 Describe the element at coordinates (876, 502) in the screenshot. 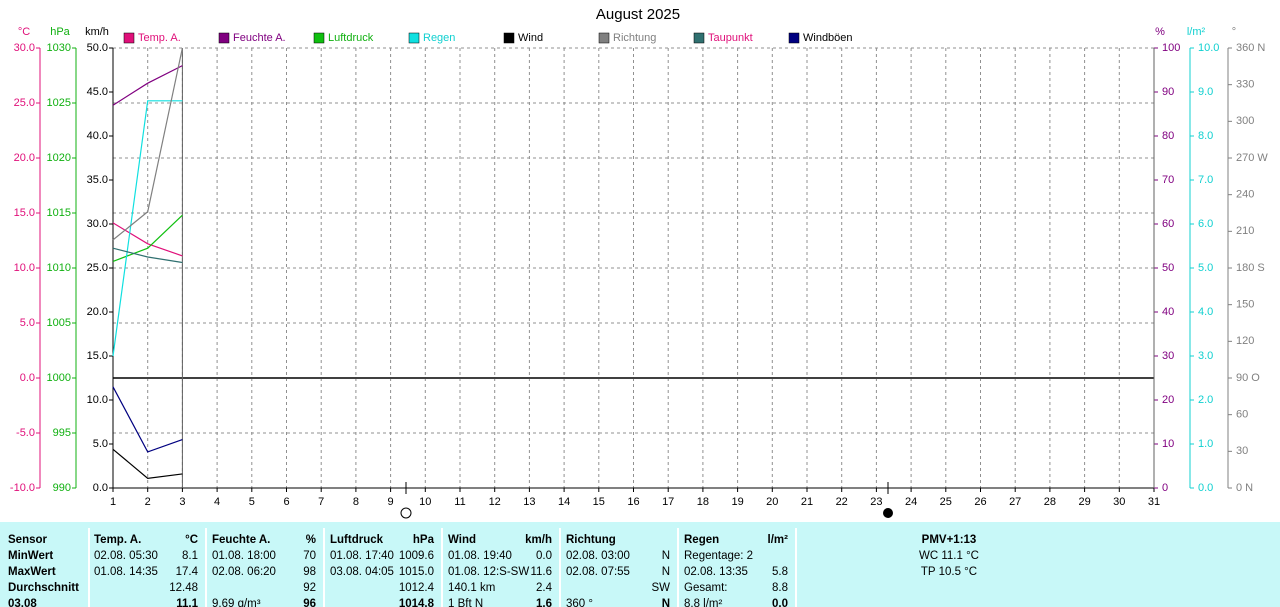

I see `x-tick-label: 23` at that location.